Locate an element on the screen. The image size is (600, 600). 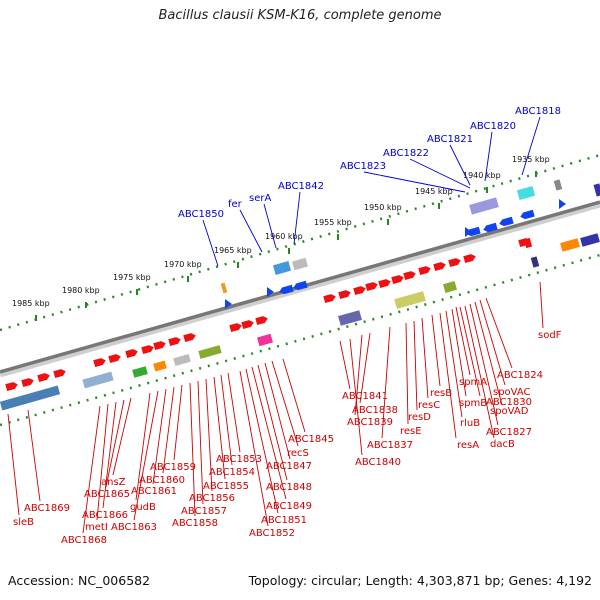
bottom-gene-label: ABC1869 is located at coordinates (47, 508).